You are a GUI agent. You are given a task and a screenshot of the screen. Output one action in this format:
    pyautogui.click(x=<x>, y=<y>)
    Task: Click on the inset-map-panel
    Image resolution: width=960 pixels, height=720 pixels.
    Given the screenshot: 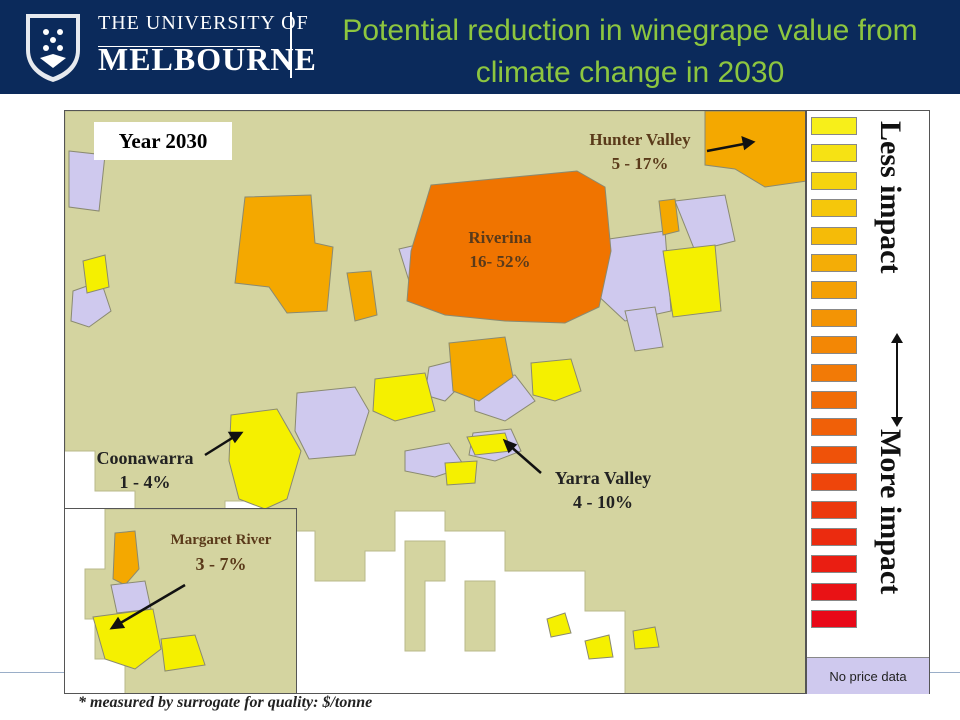 What is the action you would take?
    pyautogui.click(x=180, y=601)
    